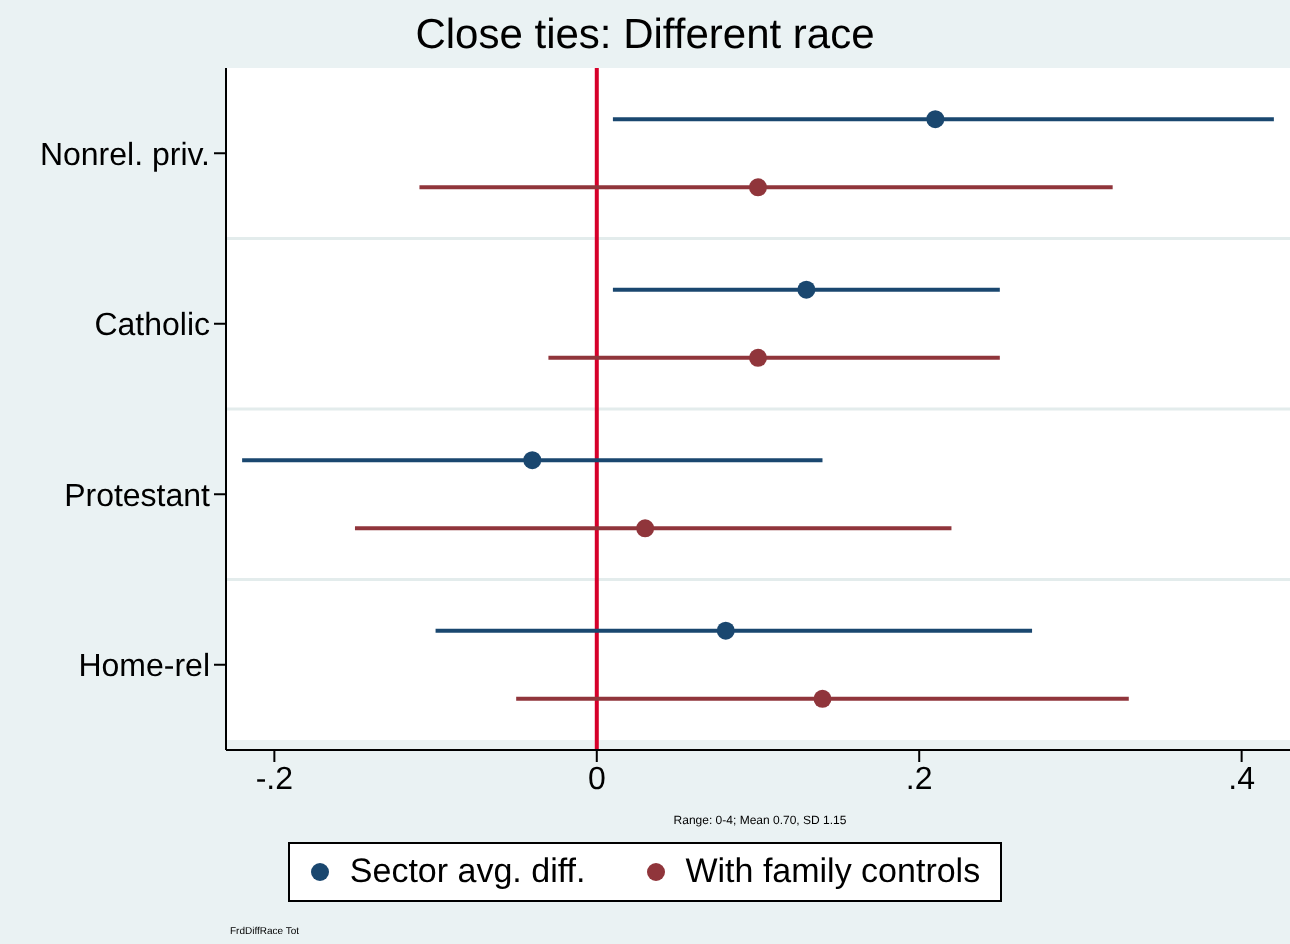 Image resolution: width=1290 pixels, height=944 pixels. I want to click on x-tick-label: .4, so click(1242, 779).